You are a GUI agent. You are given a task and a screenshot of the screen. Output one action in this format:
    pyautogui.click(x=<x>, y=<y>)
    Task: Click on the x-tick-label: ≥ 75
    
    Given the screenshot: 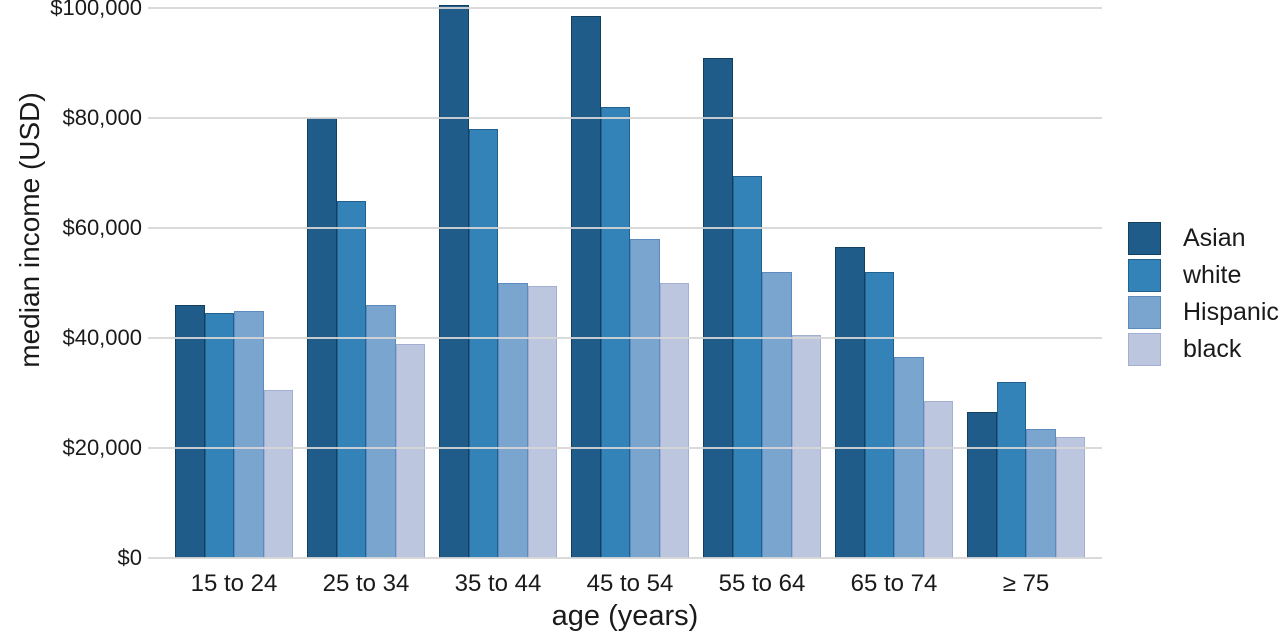 What is the action you would take?
    pyautogui.click(x=1026, y=583)
    